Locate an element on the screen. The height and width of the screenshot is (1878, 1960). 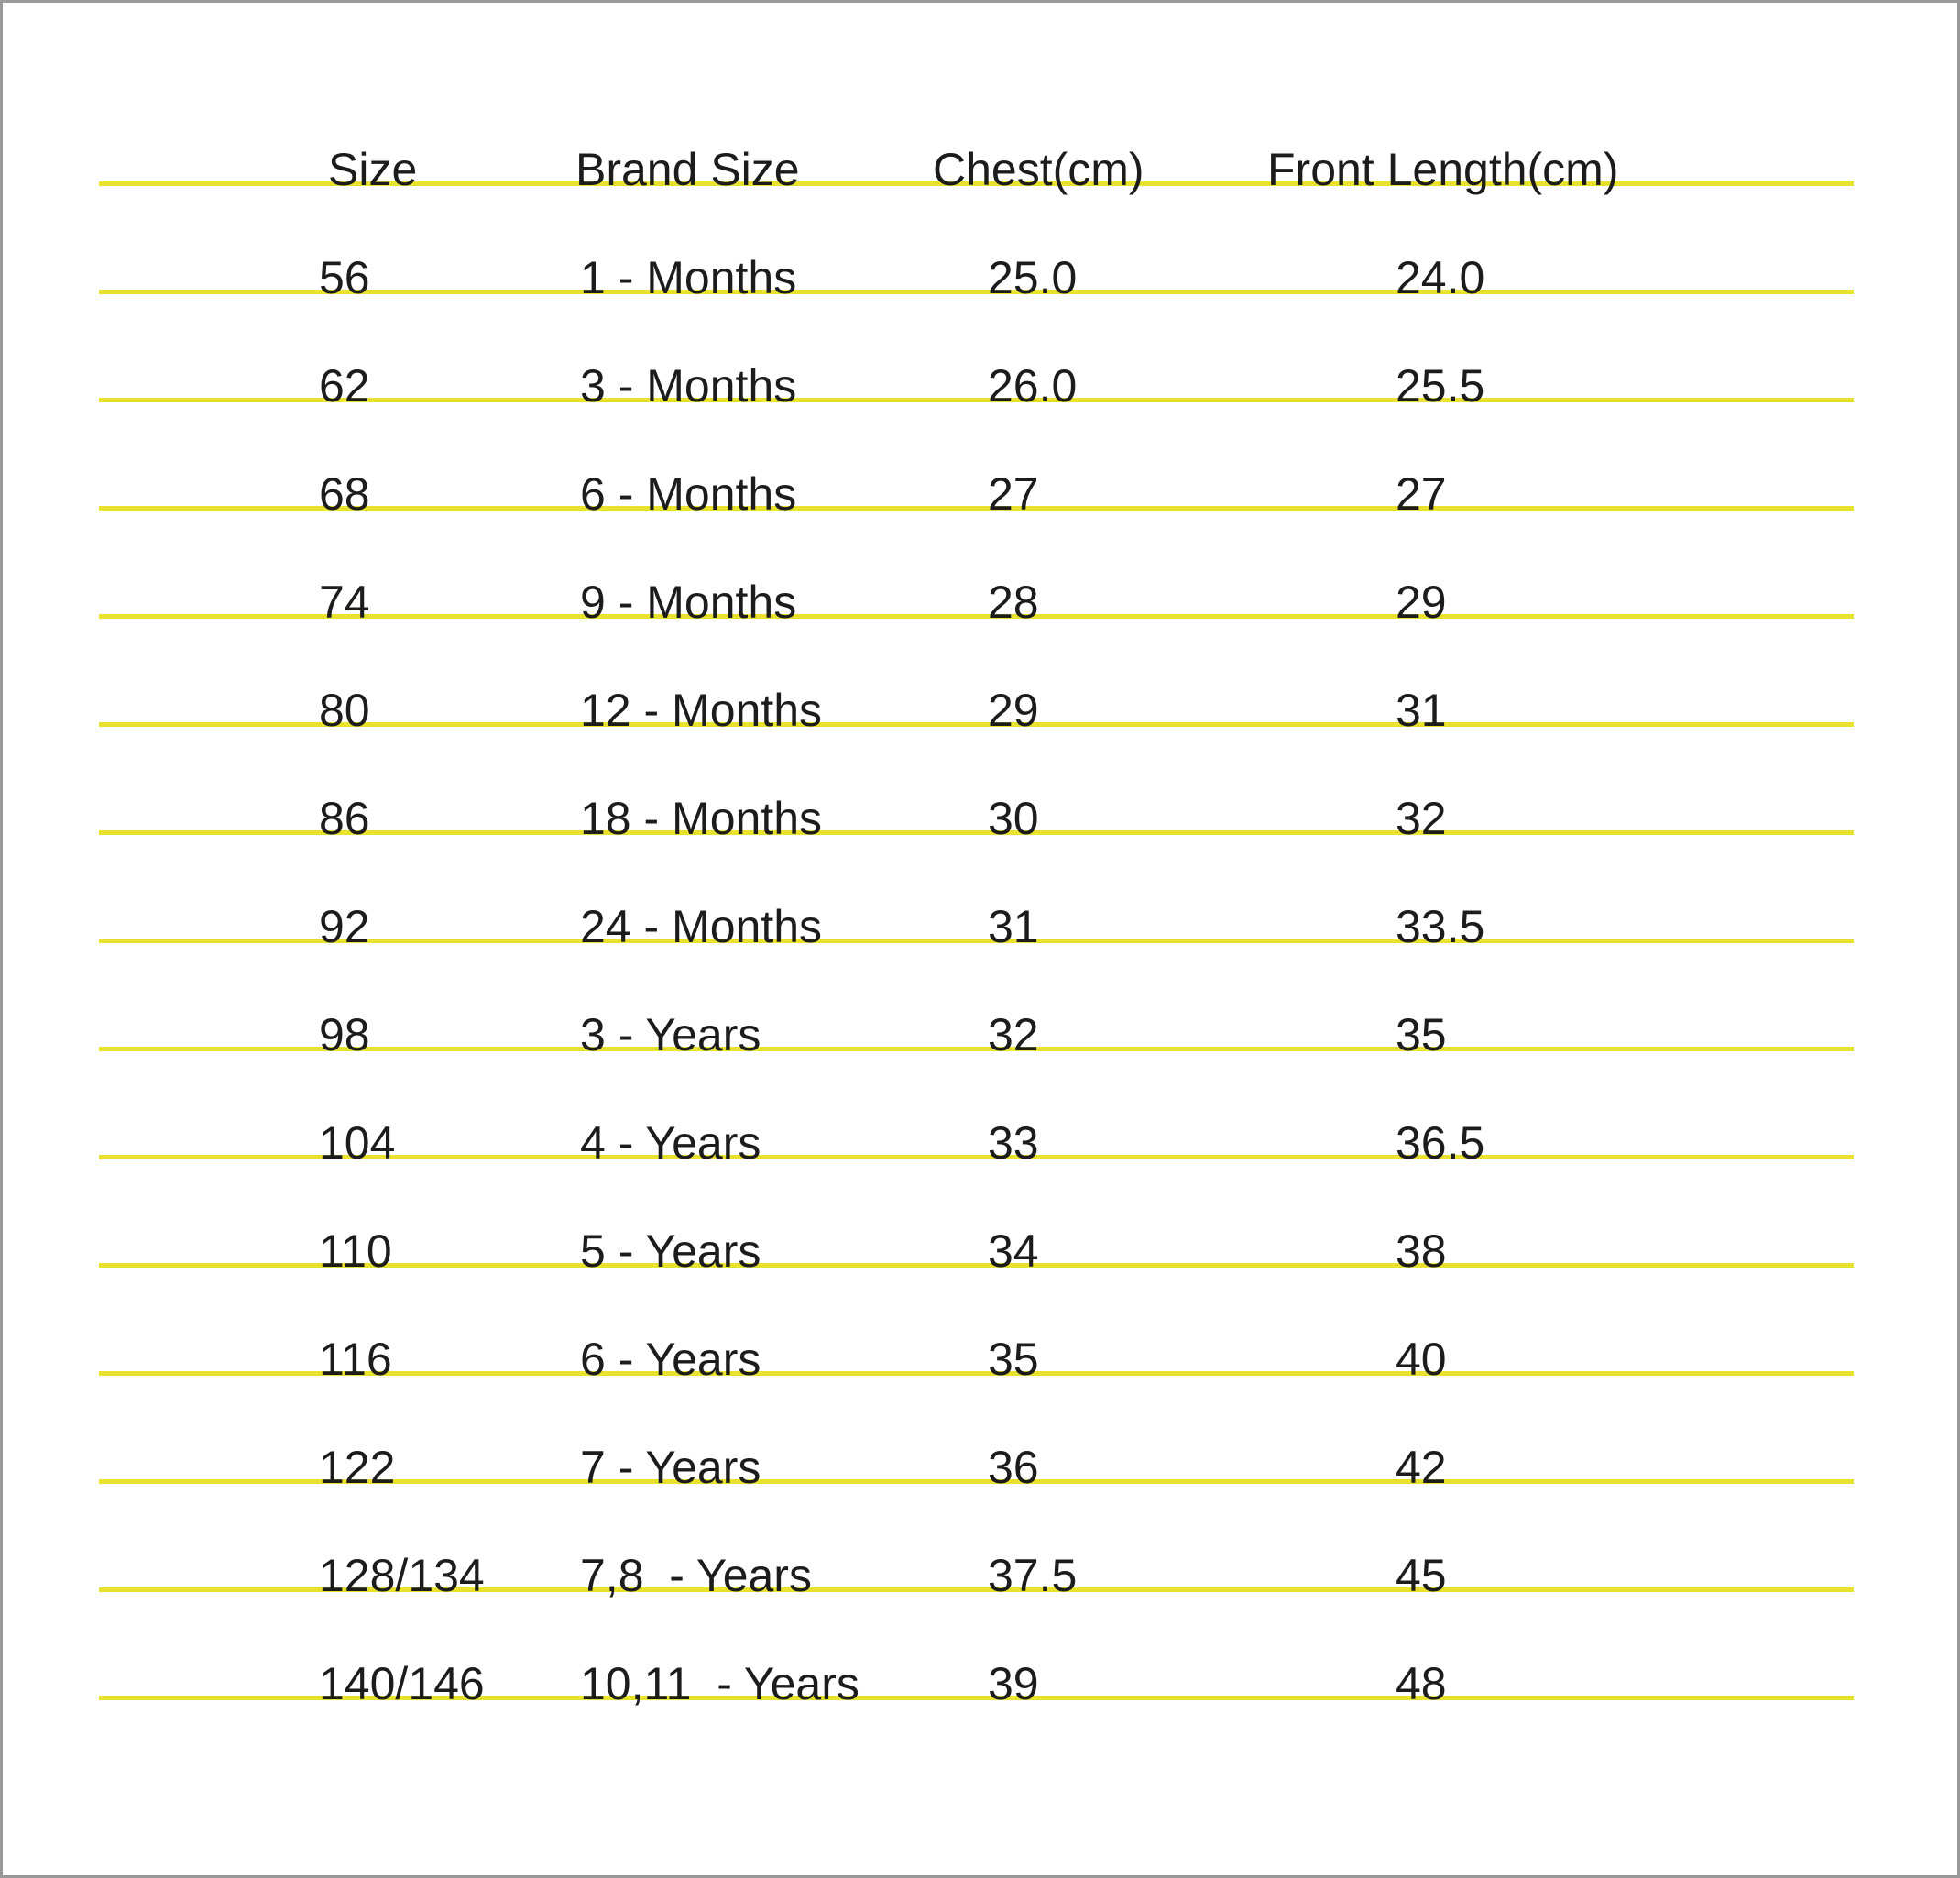
chest-cell: 31 is located at coordinates (1013, 926).